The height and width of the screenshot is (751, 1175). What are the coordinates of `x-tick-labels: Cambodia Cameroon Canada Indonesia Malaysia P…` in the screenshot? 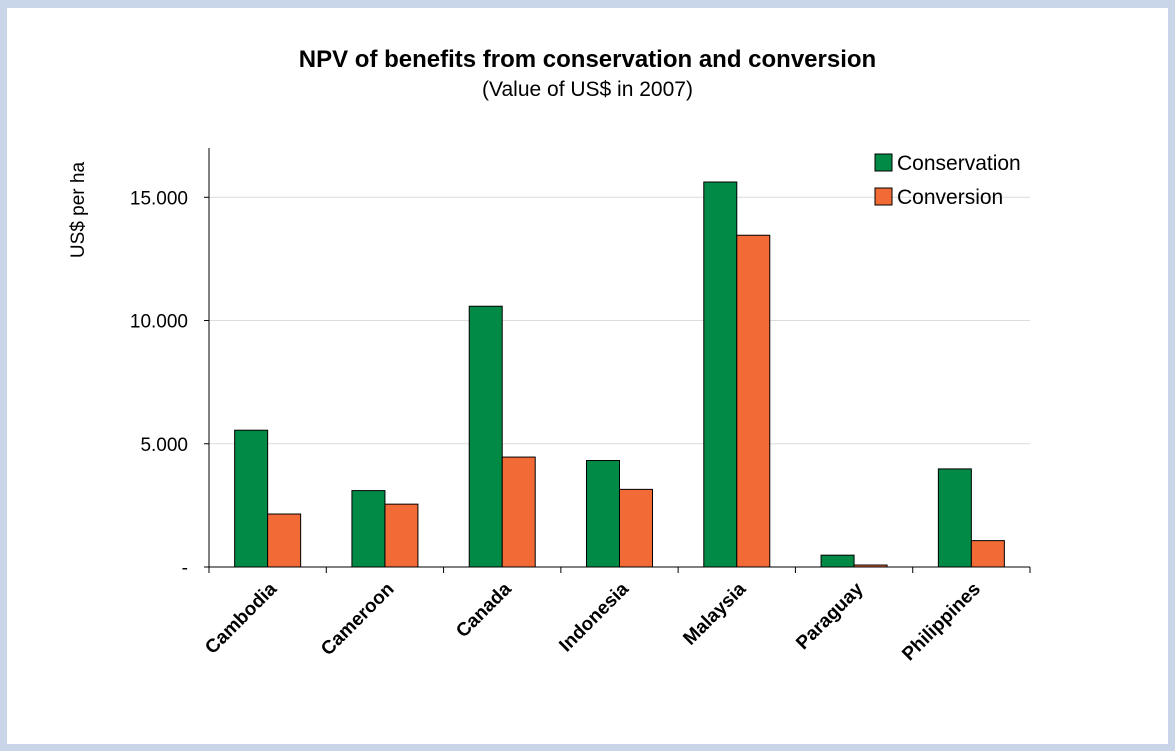 It's located at (616, 616).